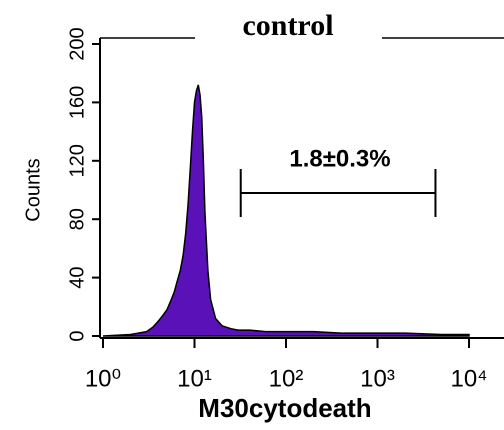  What do you see at coordinates (103, 378) in the screenshot?
I see `x-tick-label: 10⁰` at bounding box center [103, 378].